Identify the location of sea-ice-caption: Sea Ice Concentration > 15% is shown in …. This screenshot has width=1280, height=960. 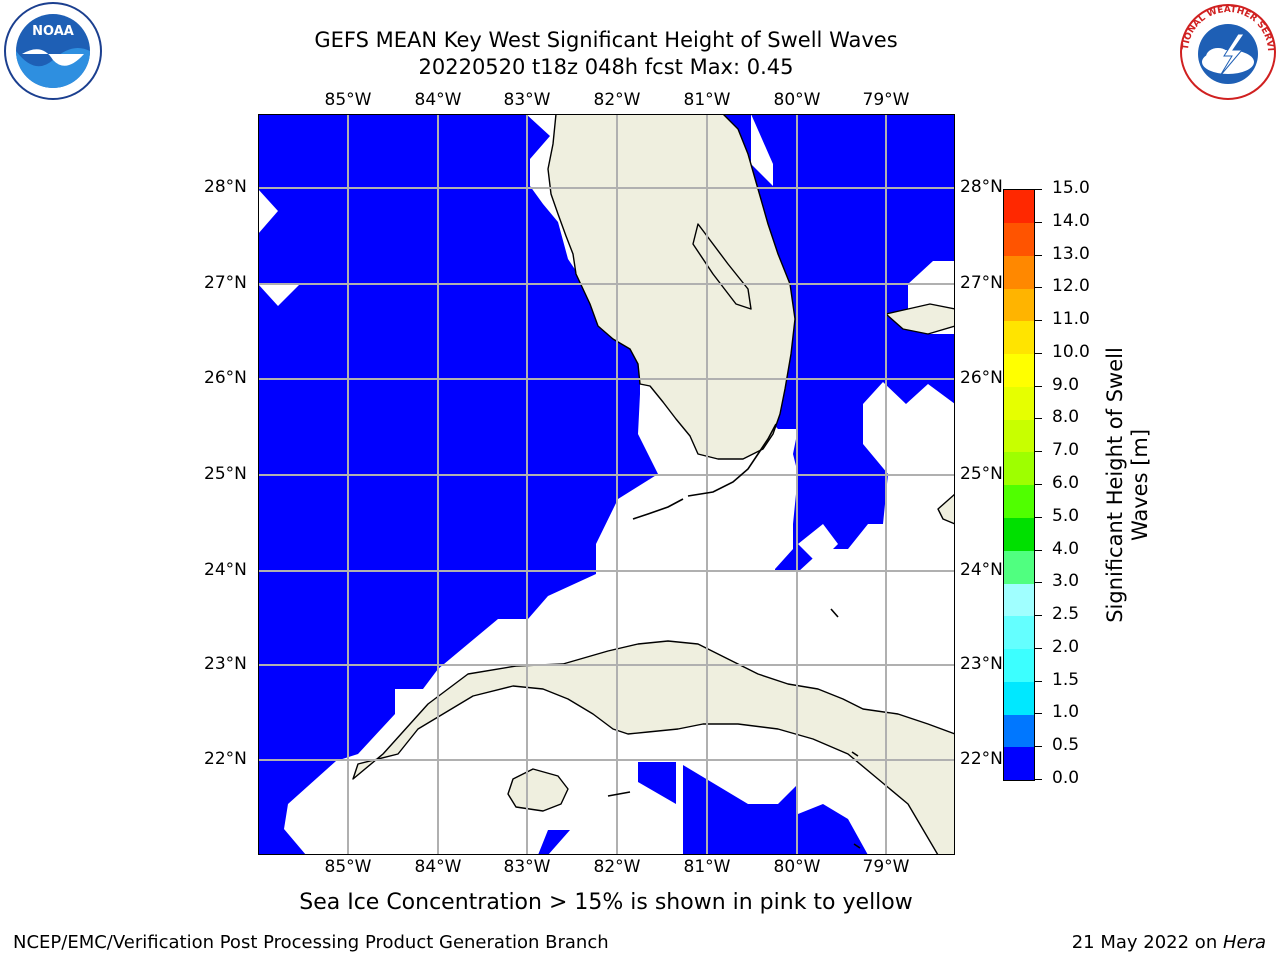
(606, 902).